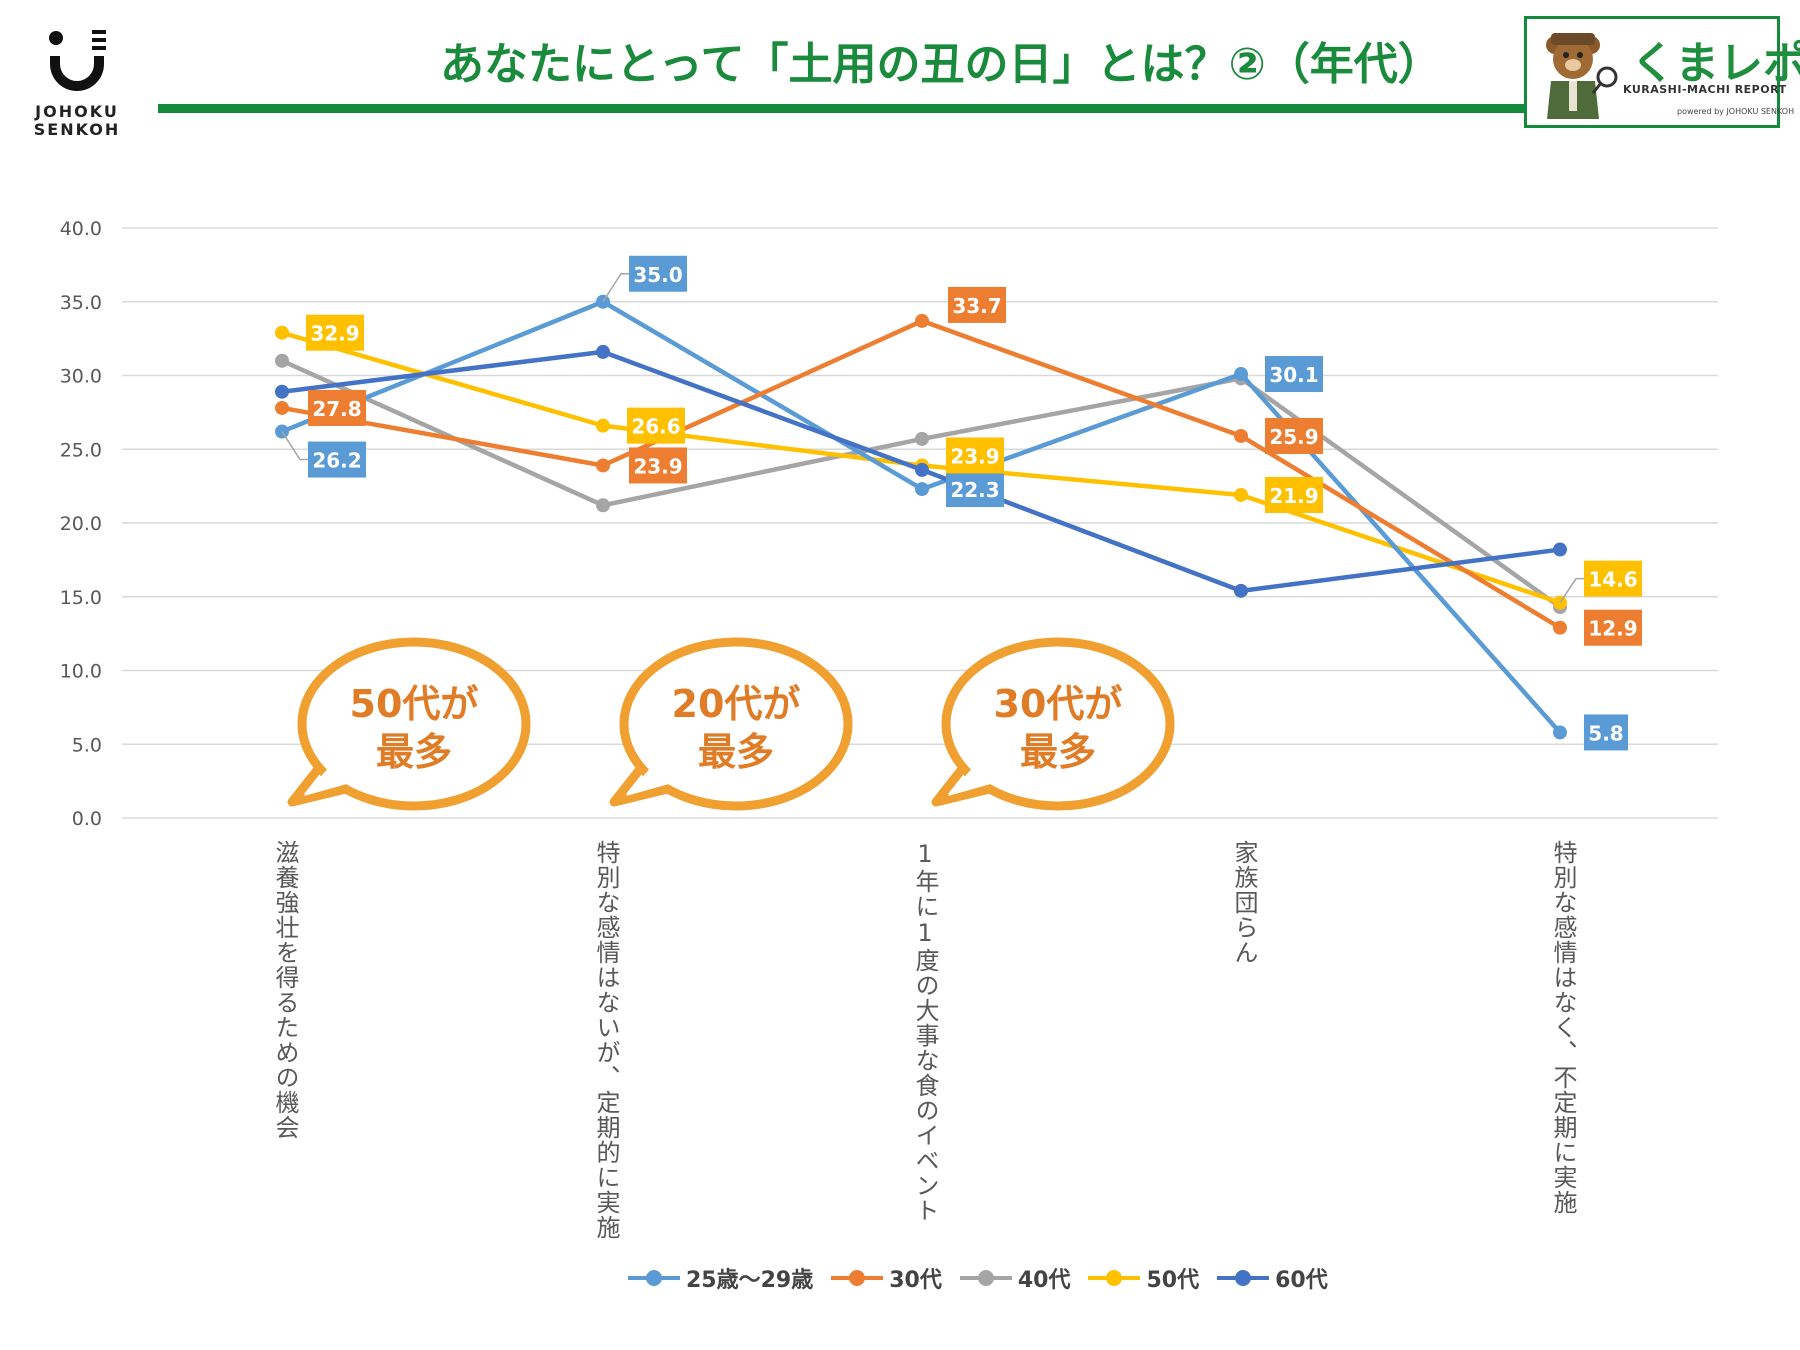  Describe the element at coordinates (915, 1280) in the screenshot. I see `legend-label: 30代` at that location.